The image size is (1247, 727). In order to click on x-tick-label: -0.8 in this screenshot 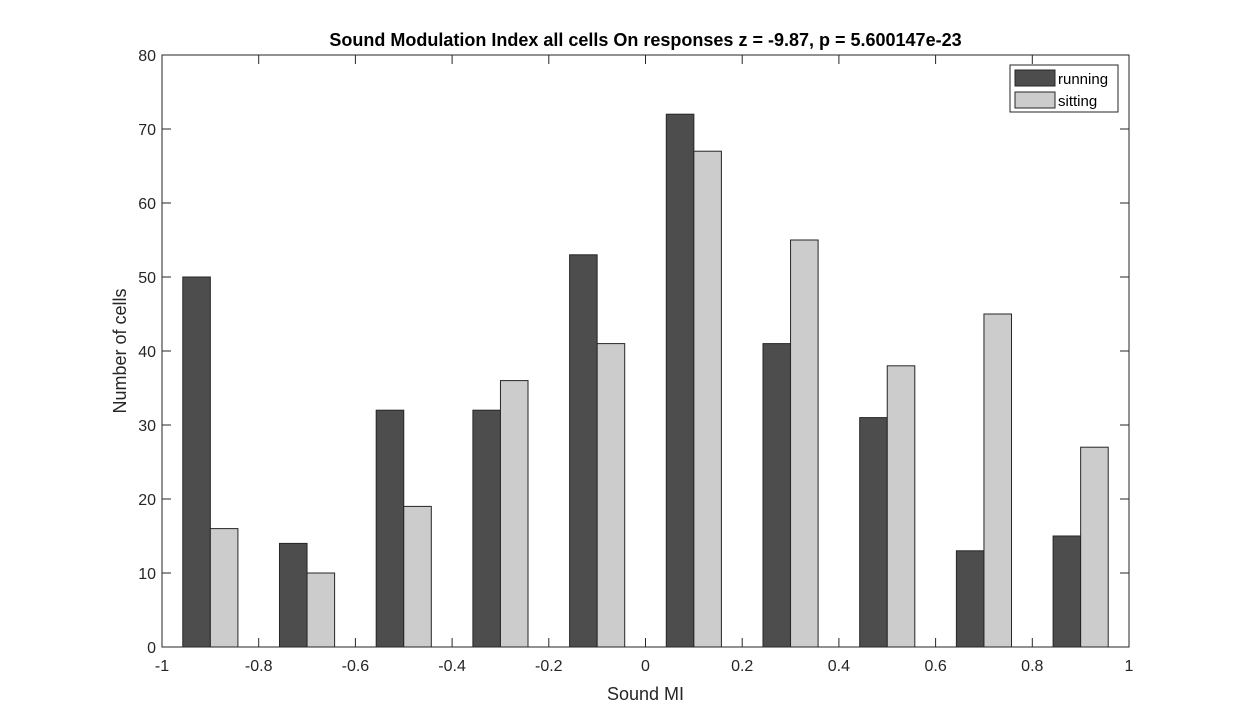, I will do `click(259, 666)`.